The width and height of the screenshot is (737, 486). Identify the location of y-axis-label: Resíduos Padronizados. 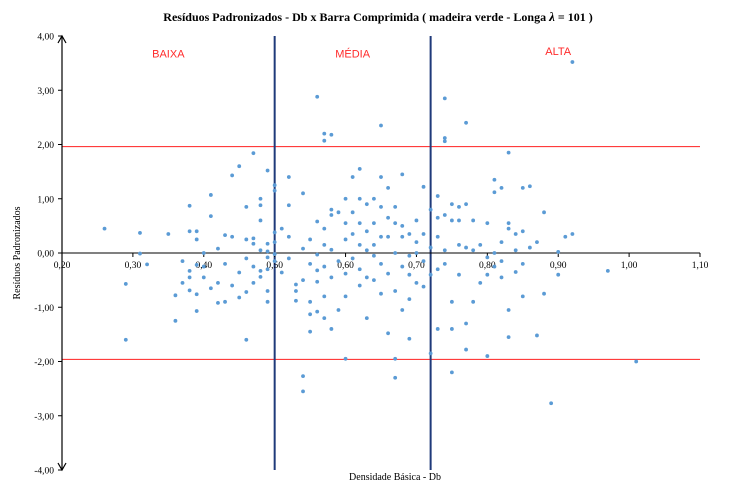
(17, 252).